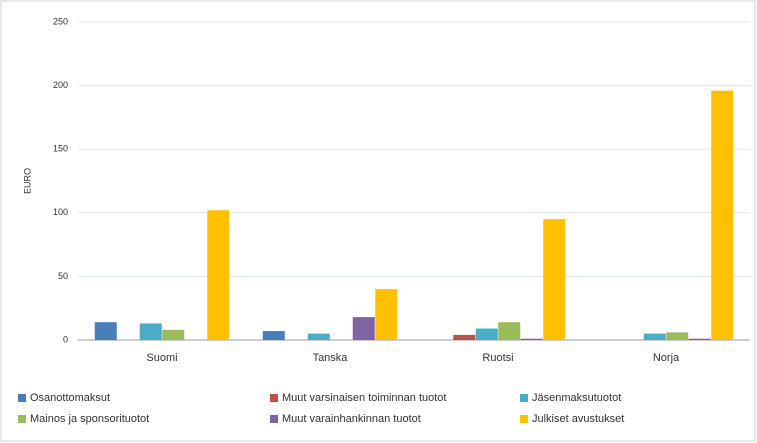 This screenshot has width=757, height=443. What do you see at coordinates (576, 398) in the screenshot?
I see `legend-label: Jäsenmaksutuotot` at bounding box center [576, 398].